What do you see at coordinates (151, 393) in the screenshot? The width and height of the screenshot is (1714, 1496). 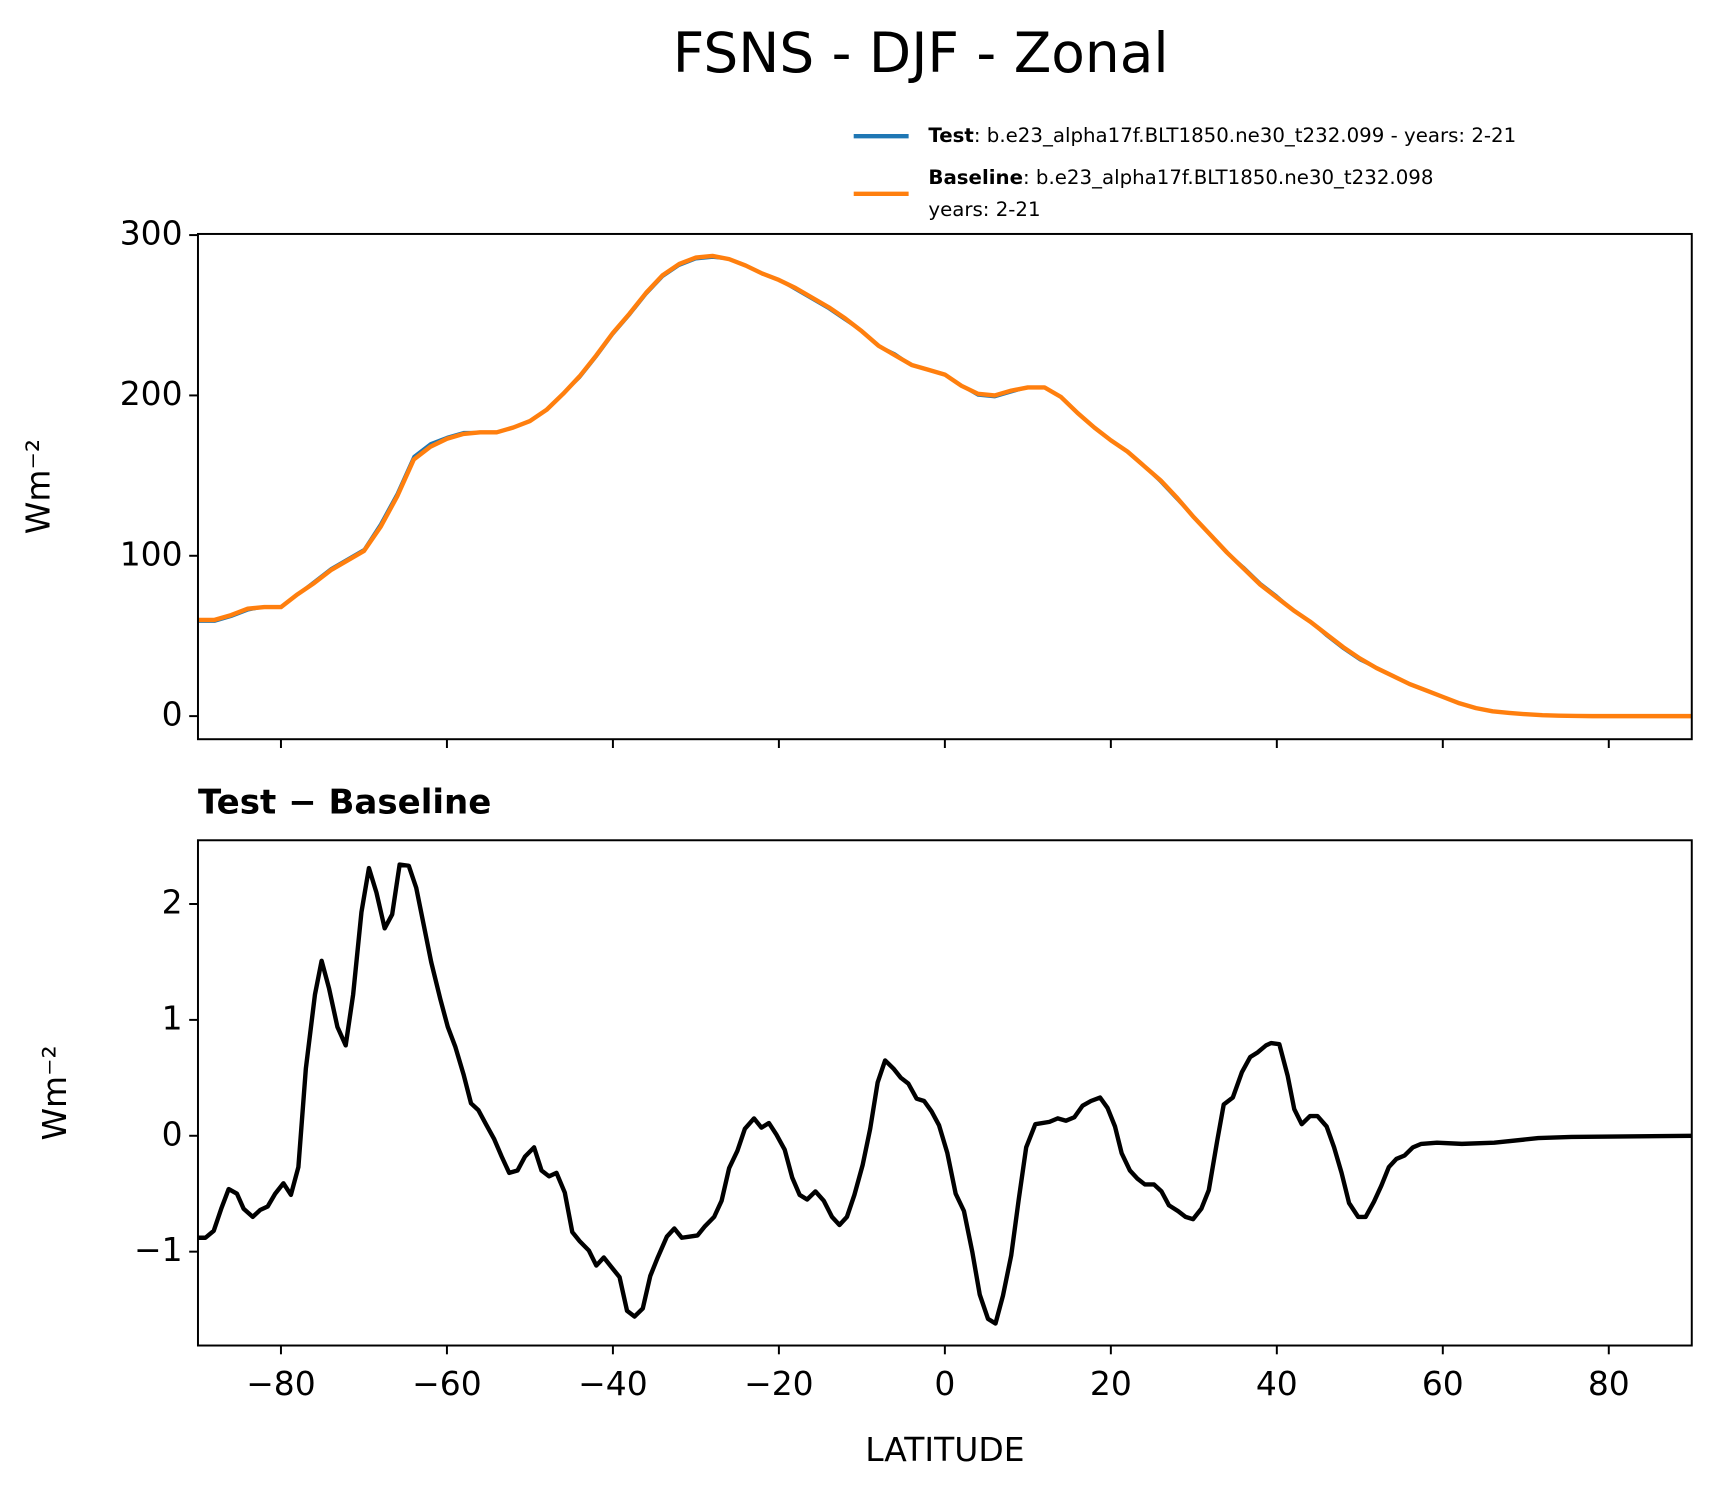 I see `y-tick-label: 200` at bounding box center [151, 393].